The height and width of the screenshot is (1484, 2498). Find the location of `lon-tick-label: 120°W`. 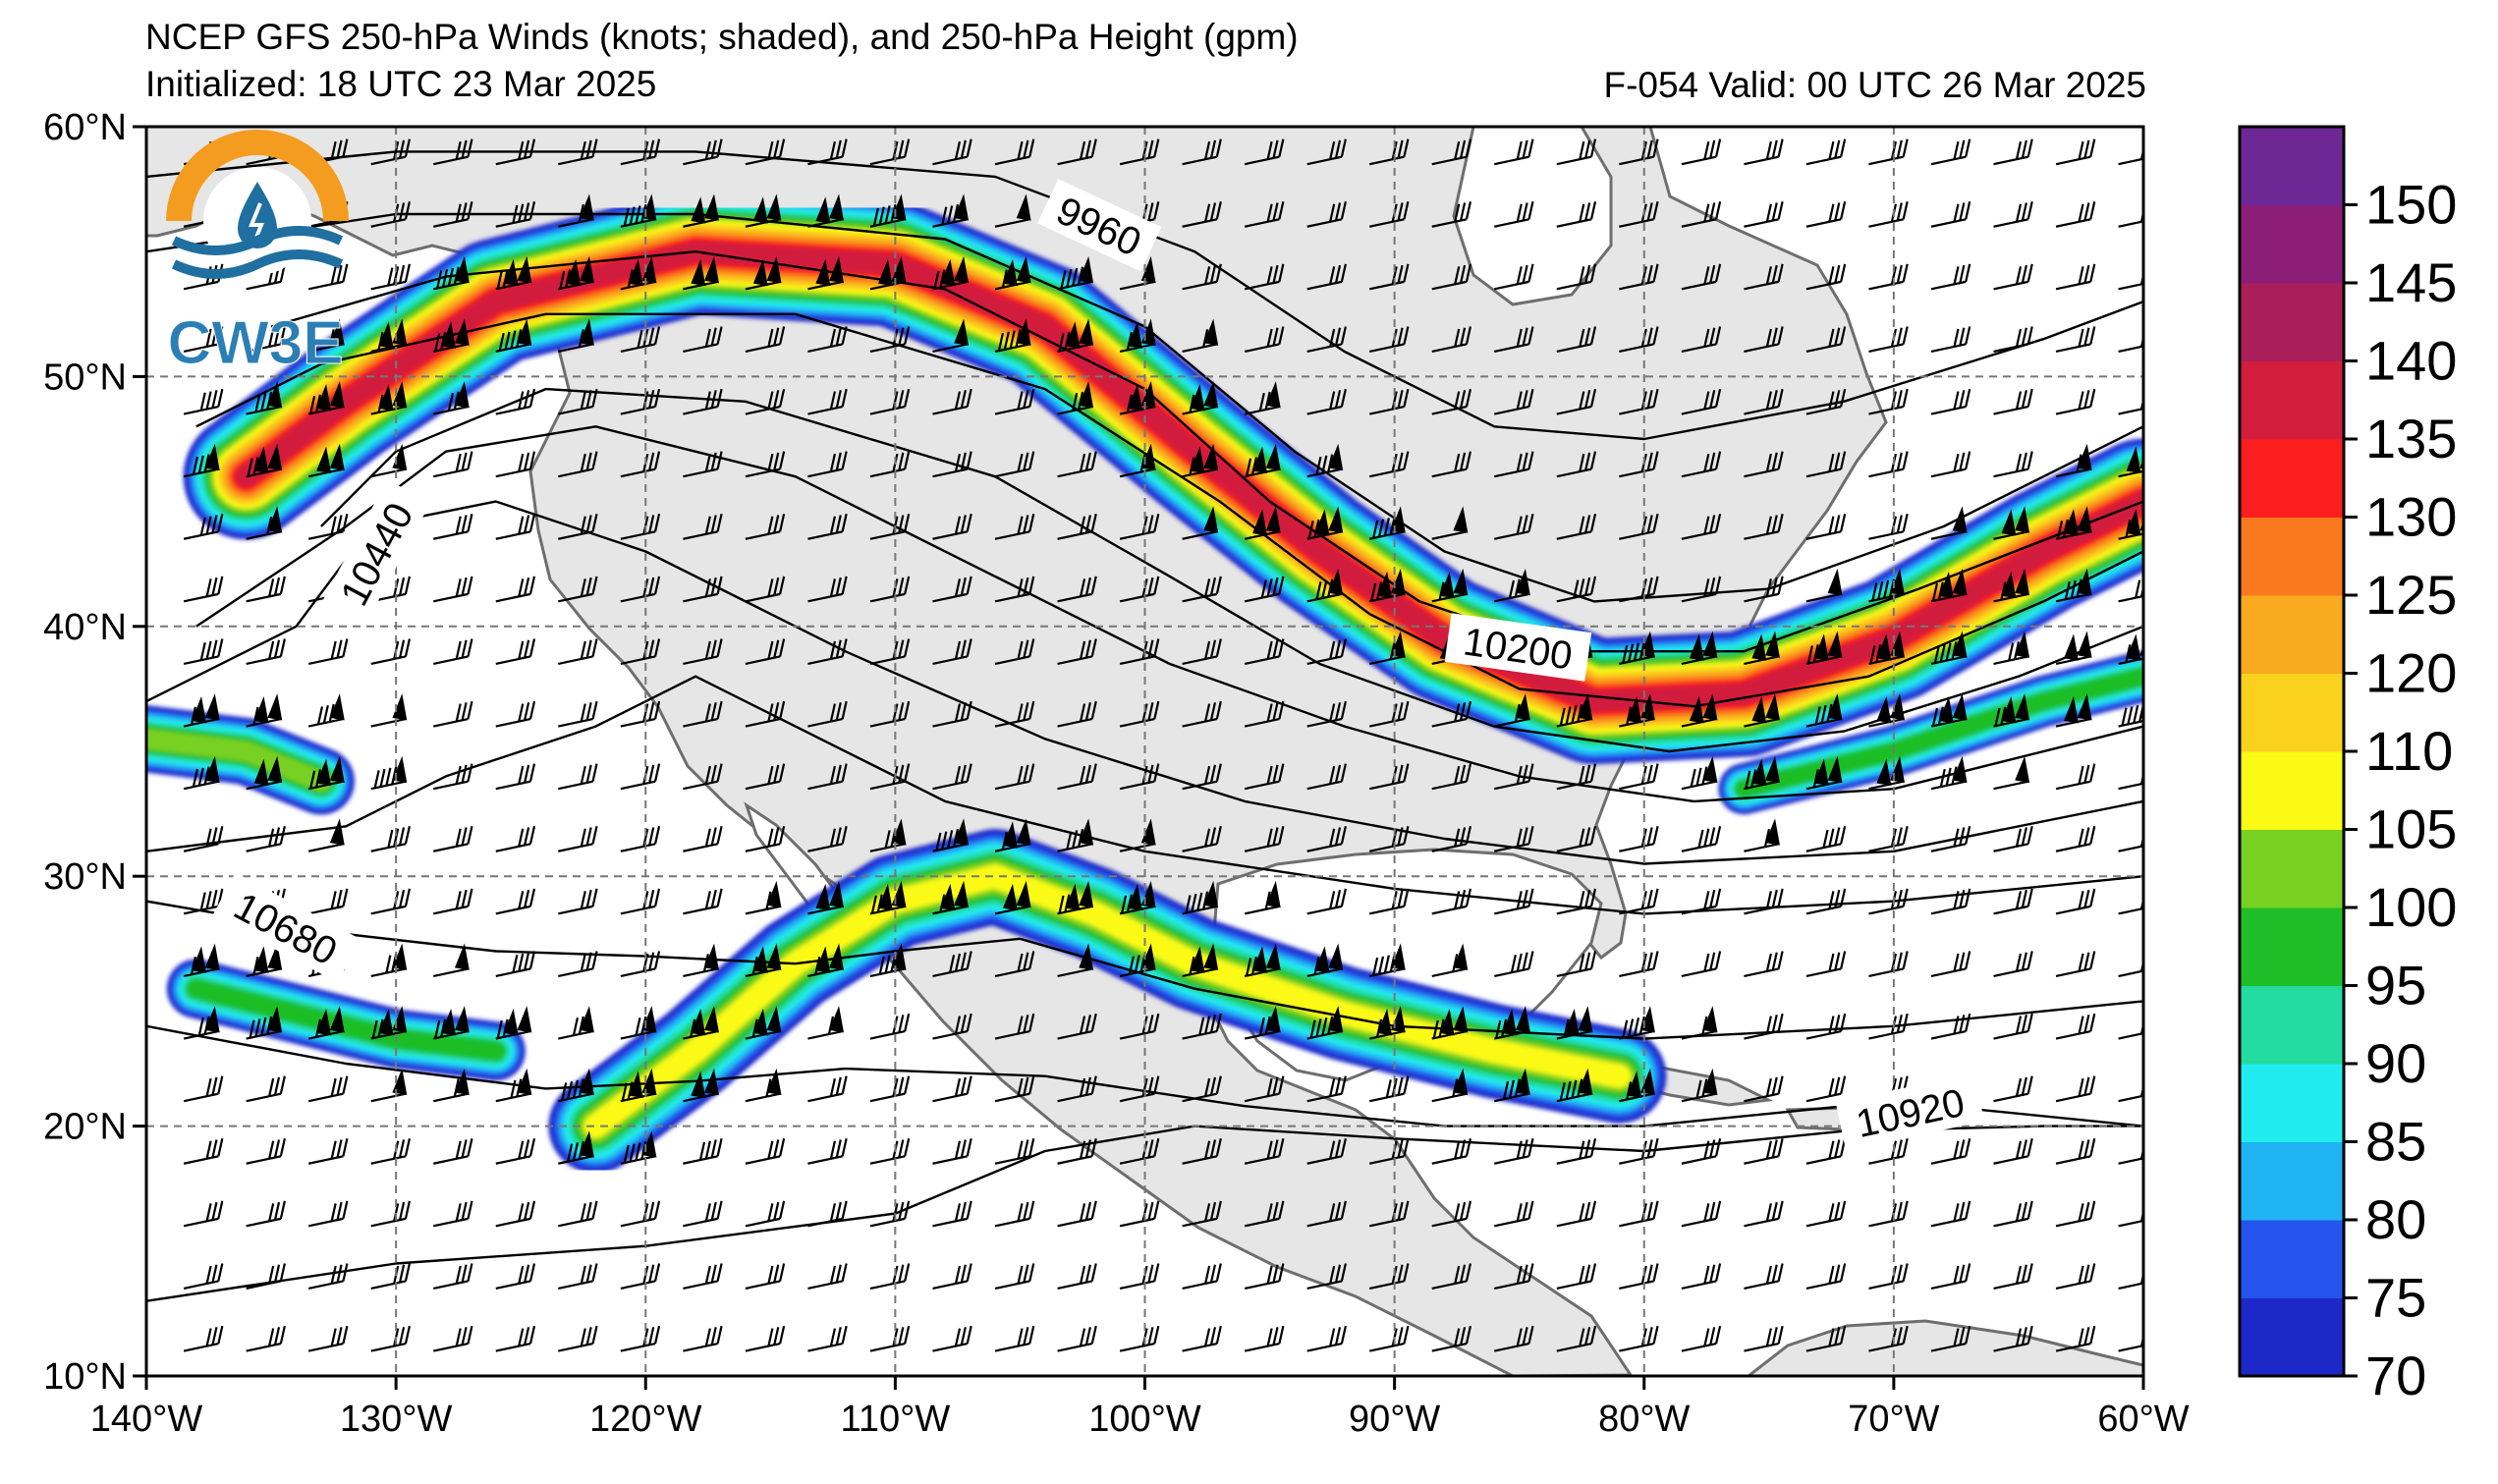

lon-tick-label: 120°W is located at coordinates (645, 1419).